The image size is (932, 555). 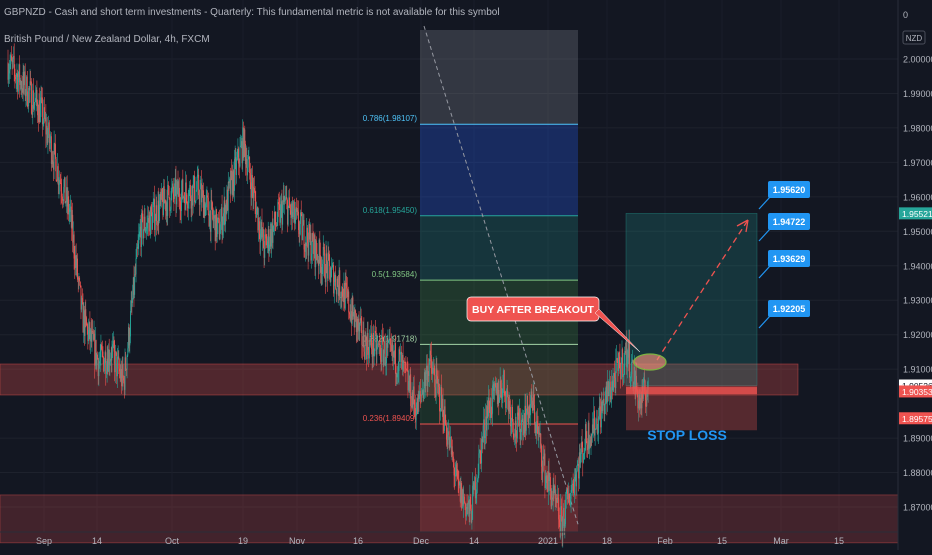 I want to click on price-tag-label: 1.95521, so click(x=917, y=214).